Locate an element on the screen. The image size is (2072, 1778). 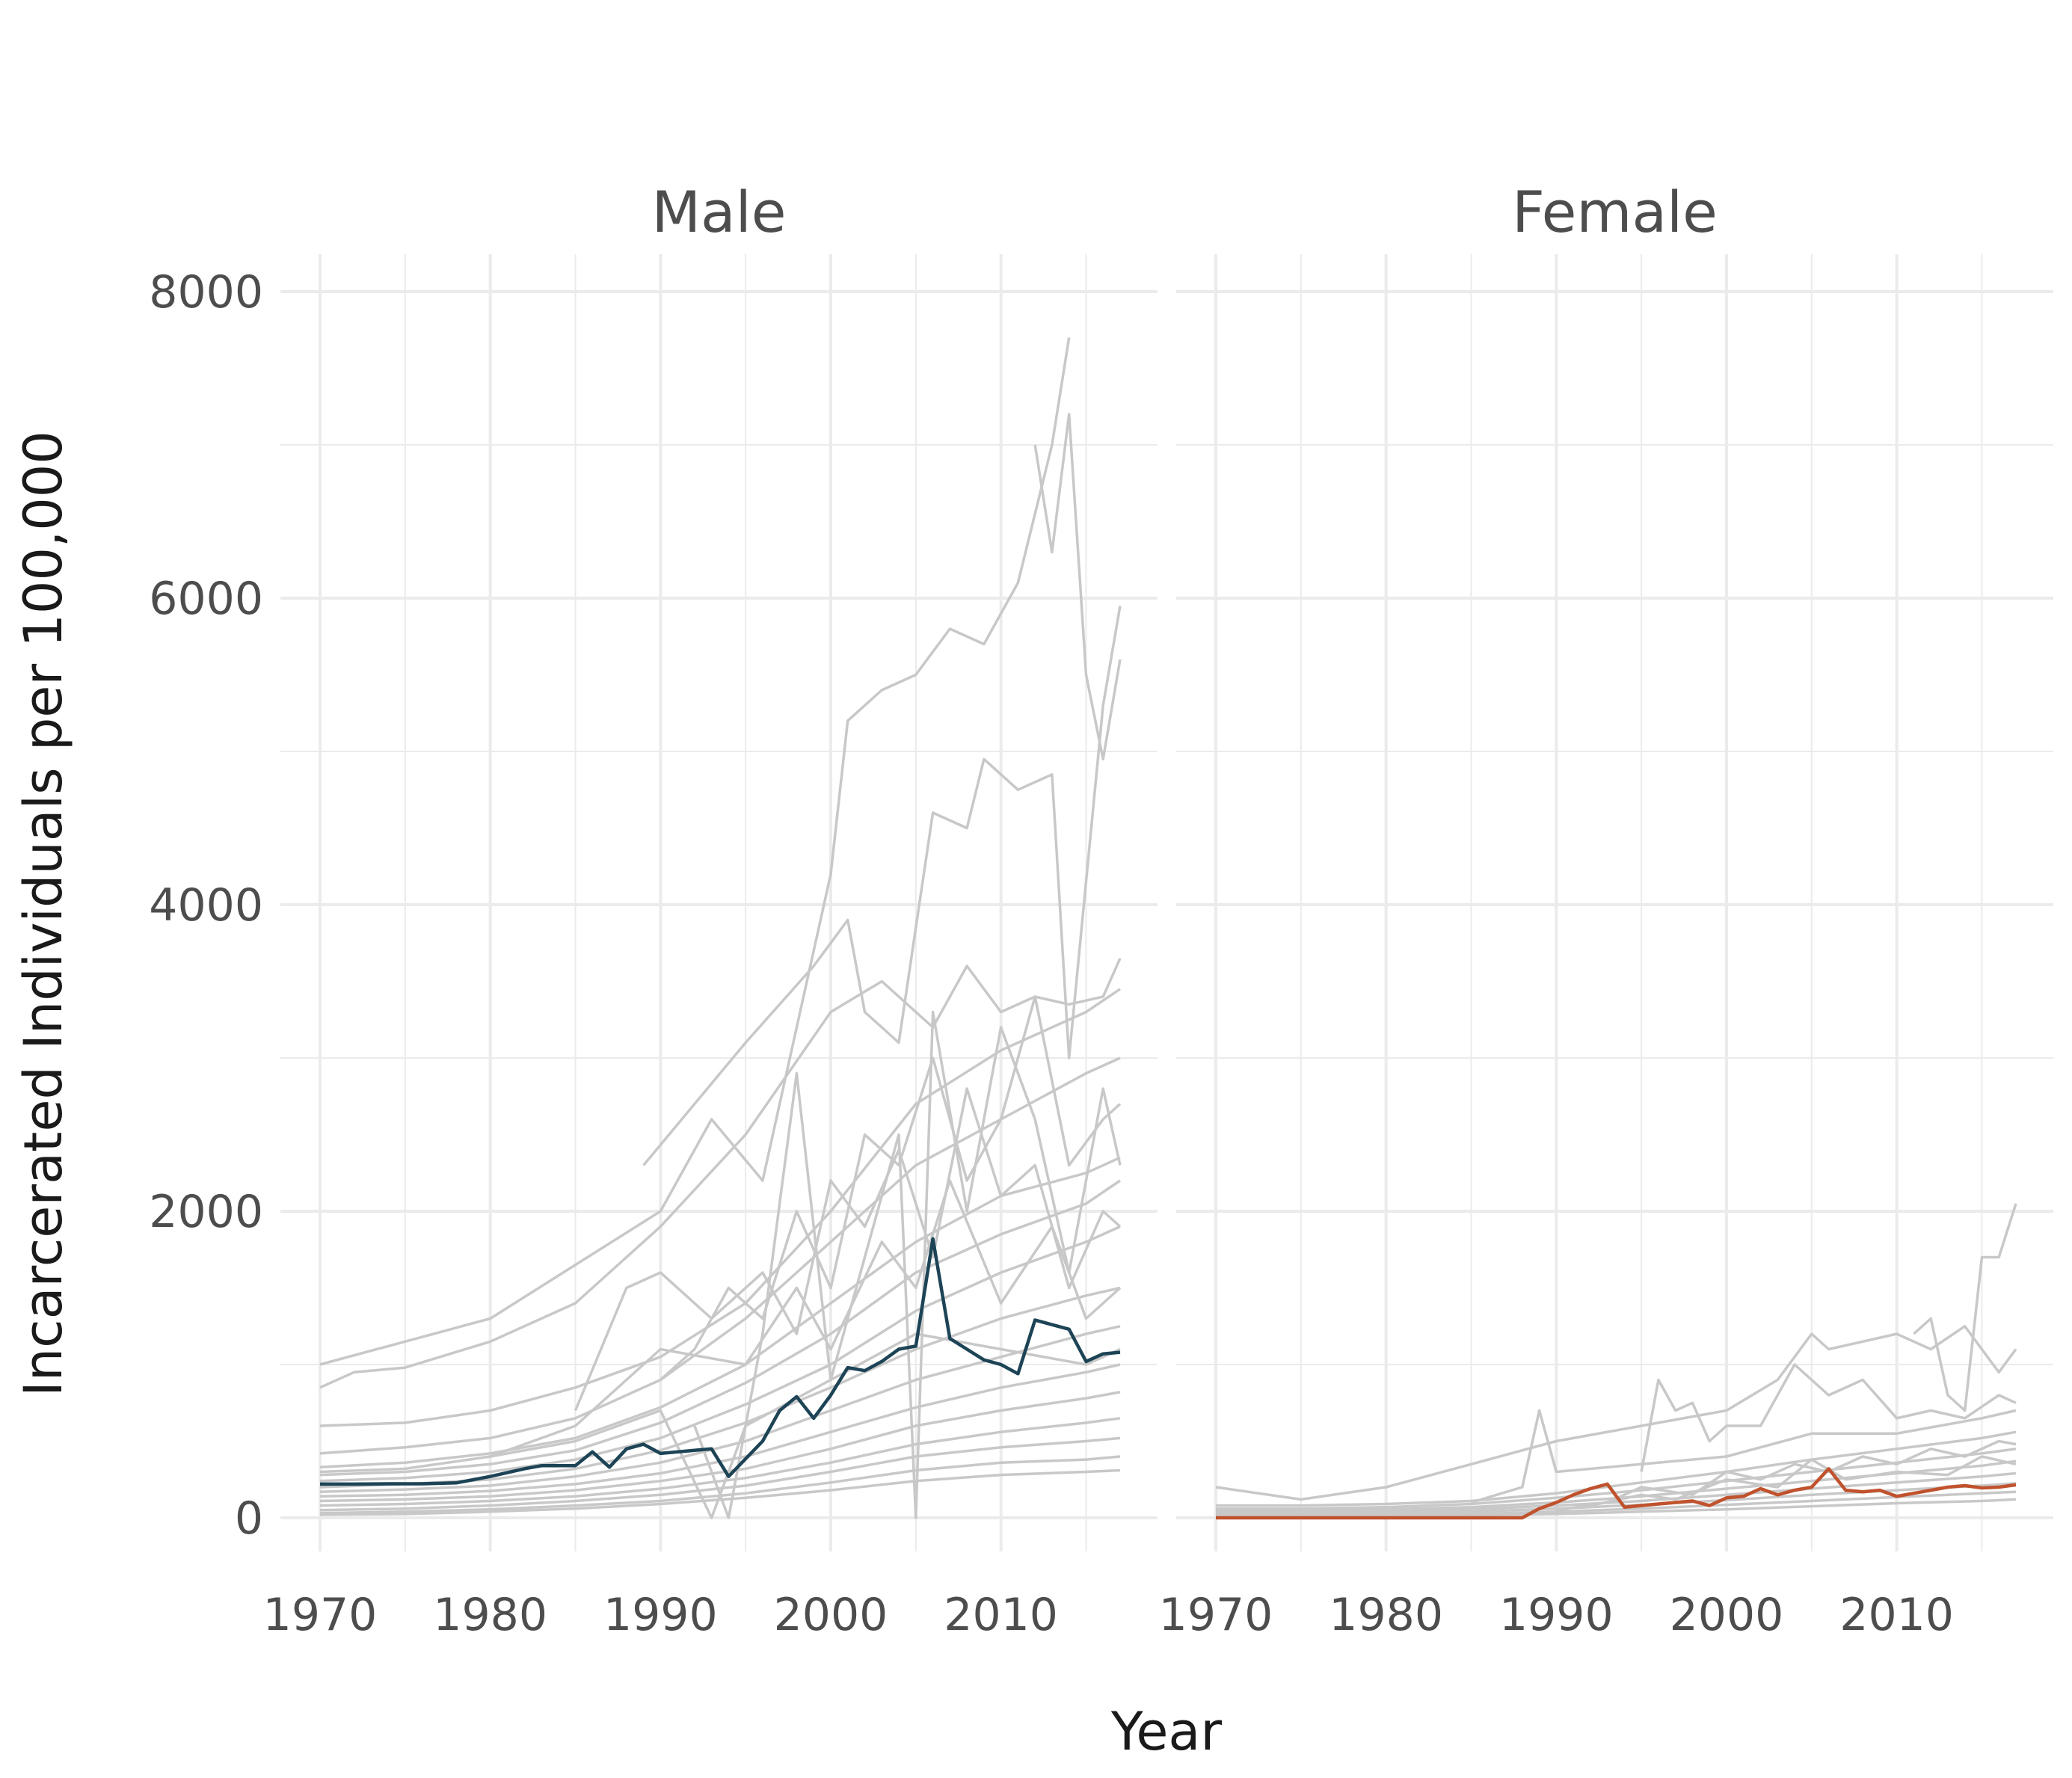
x-axis-title: Year is located at coordinates (1166, 1732).